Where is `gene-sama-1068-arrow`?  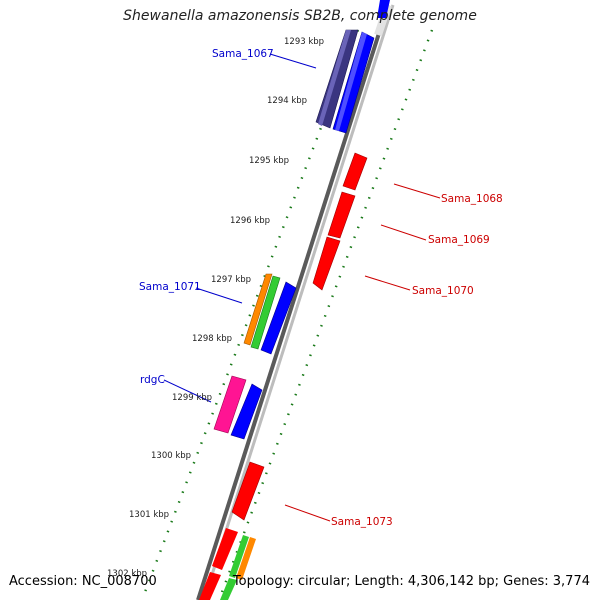 gene-sama-1068-arrow is located at coordinates (355, 171).